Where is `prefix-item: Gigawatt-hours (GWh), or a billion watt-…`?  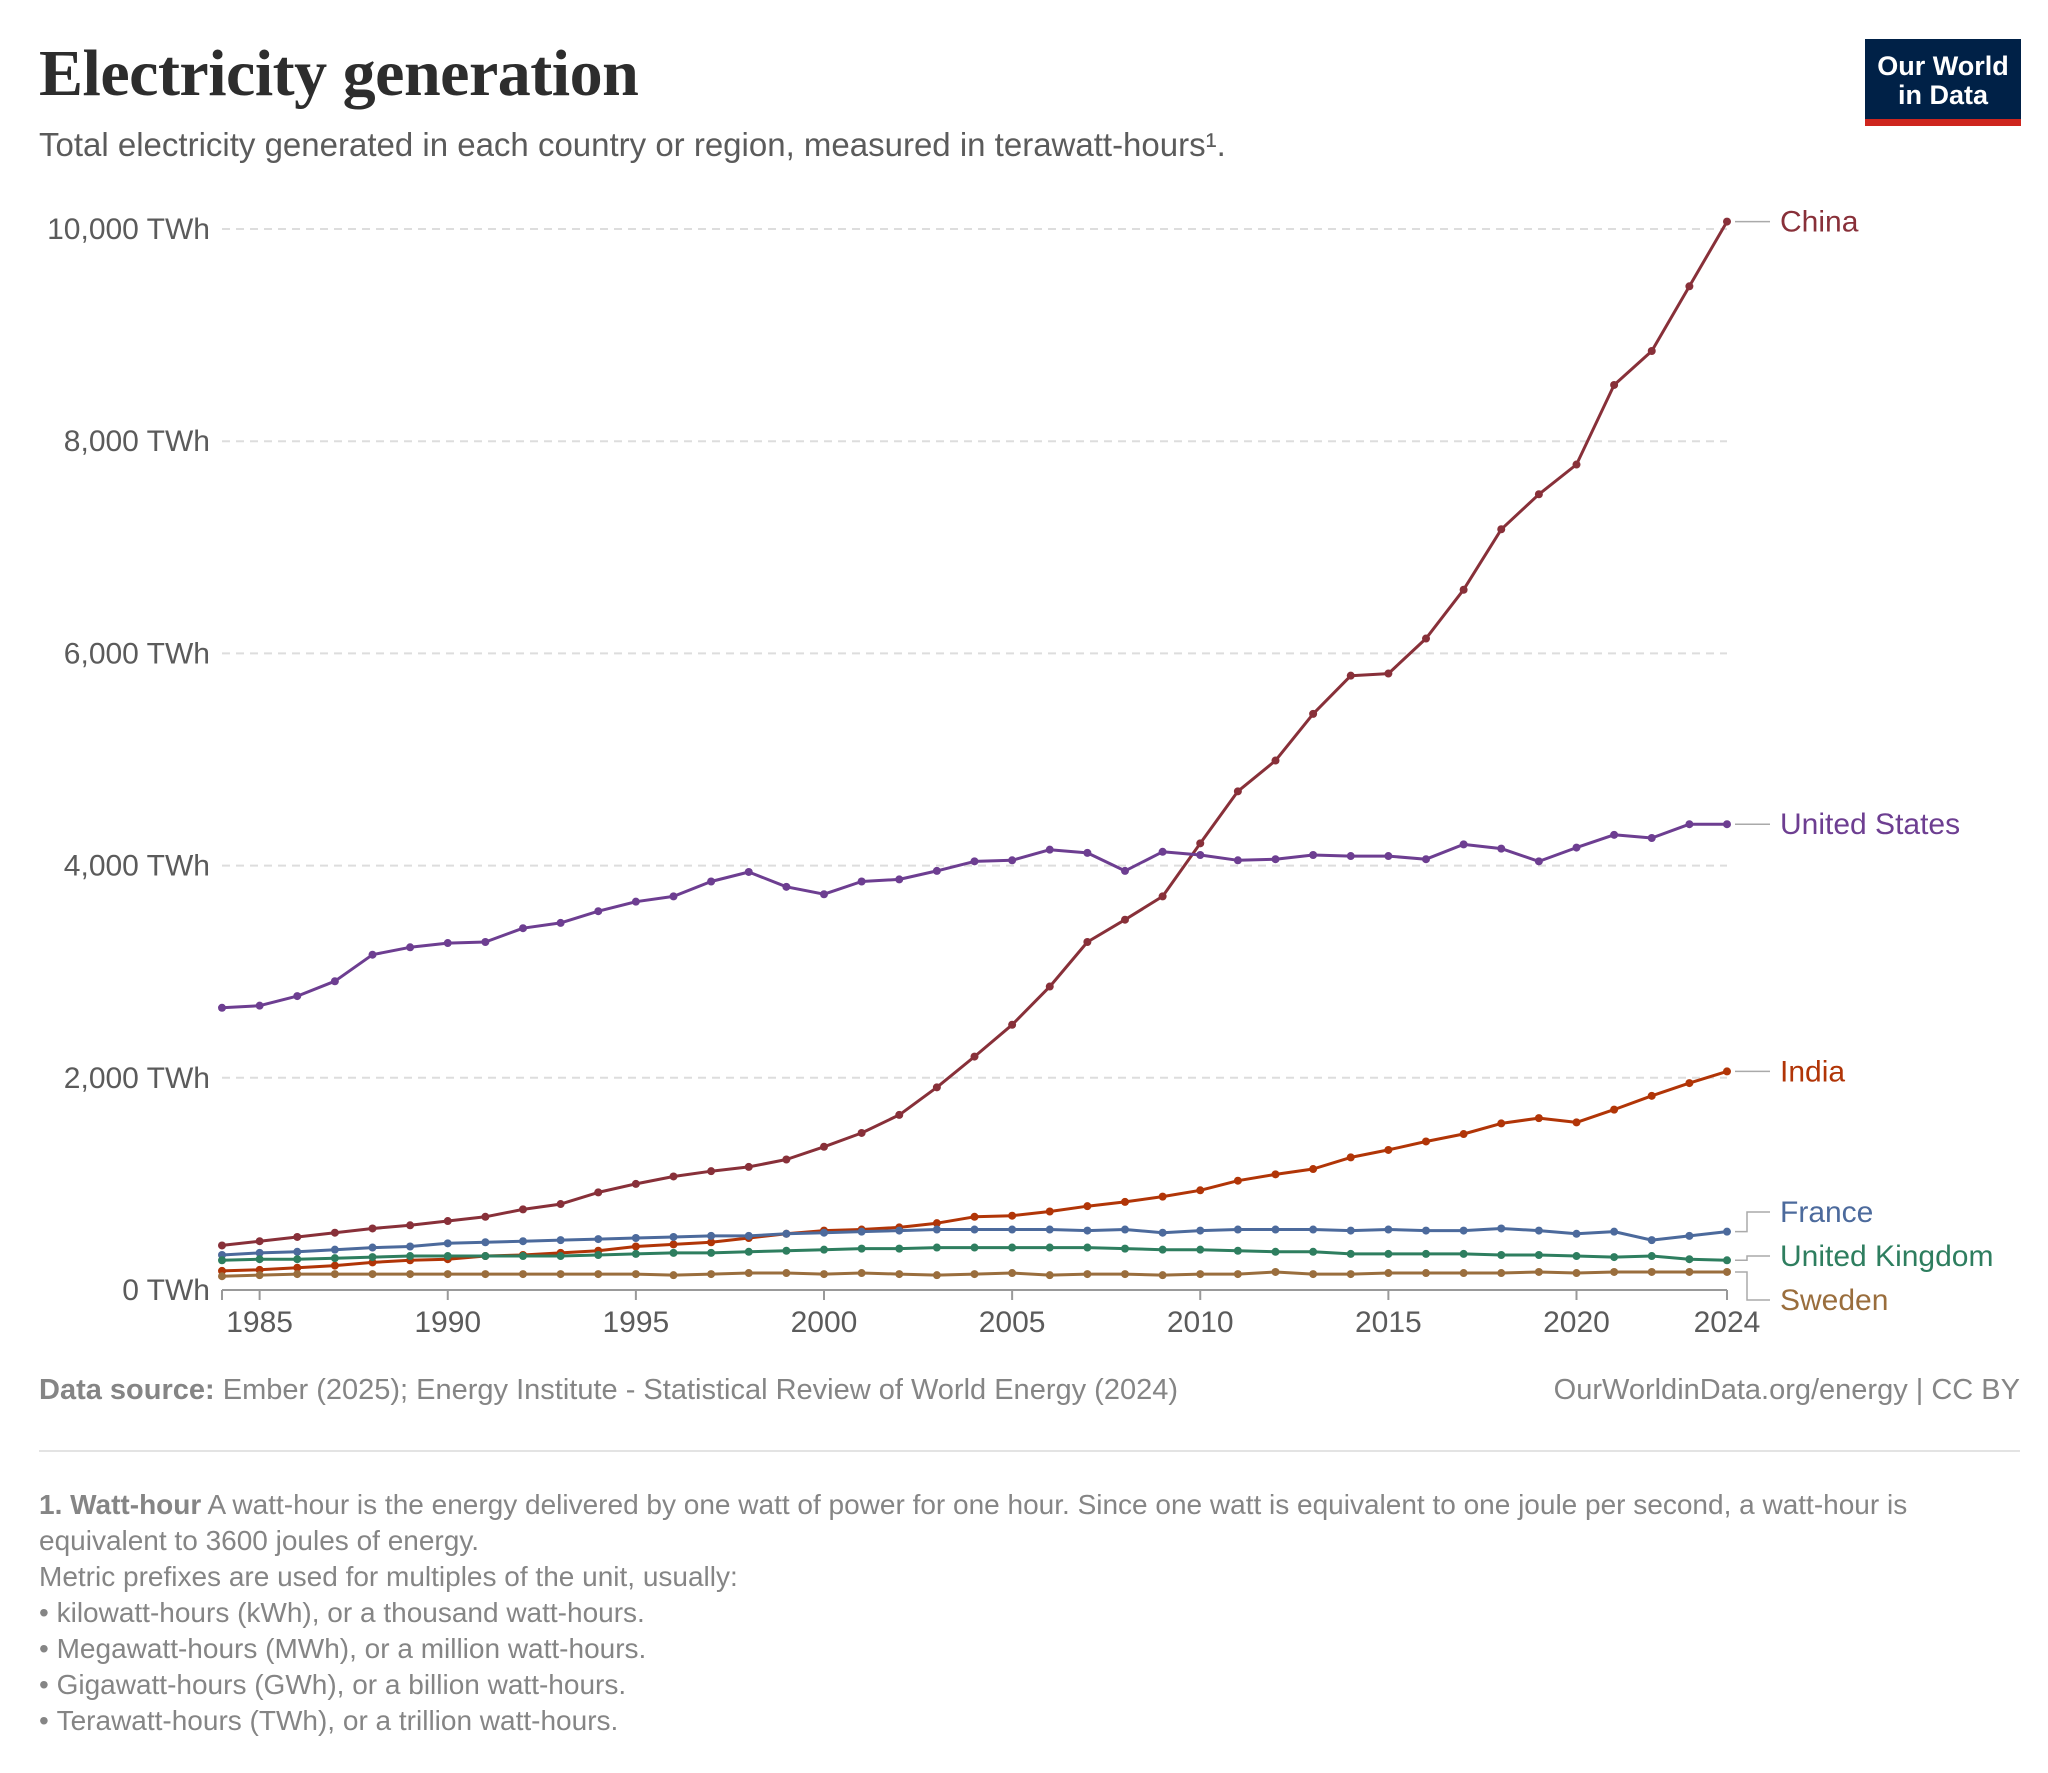
prefix-item: Gigawatt-hours (GWh), or a billion watt-… is located at coordinates (1009, 1685).